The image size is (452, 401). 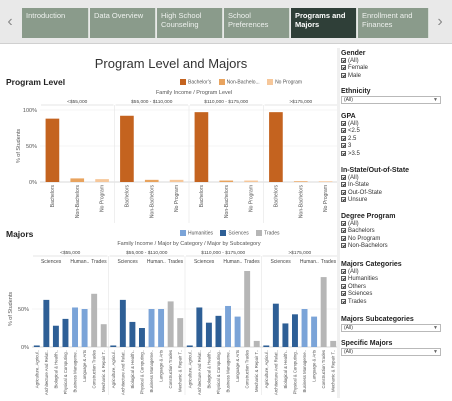 I want to click on filter-option: Non-Bachelors, so click(x=393, y=246).